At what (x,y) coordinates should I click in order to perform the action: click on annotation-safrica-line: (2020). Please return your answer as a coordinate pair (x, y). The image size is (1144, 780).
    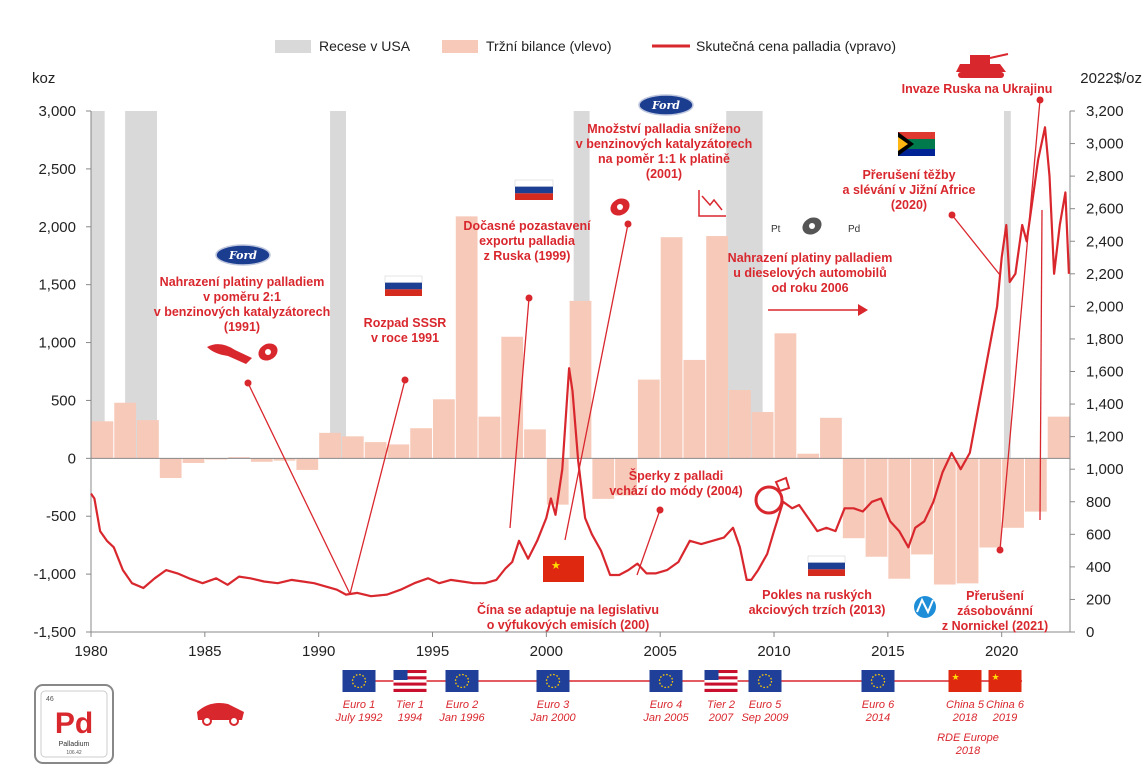
    Looking at the image, I should click on (909, 205).